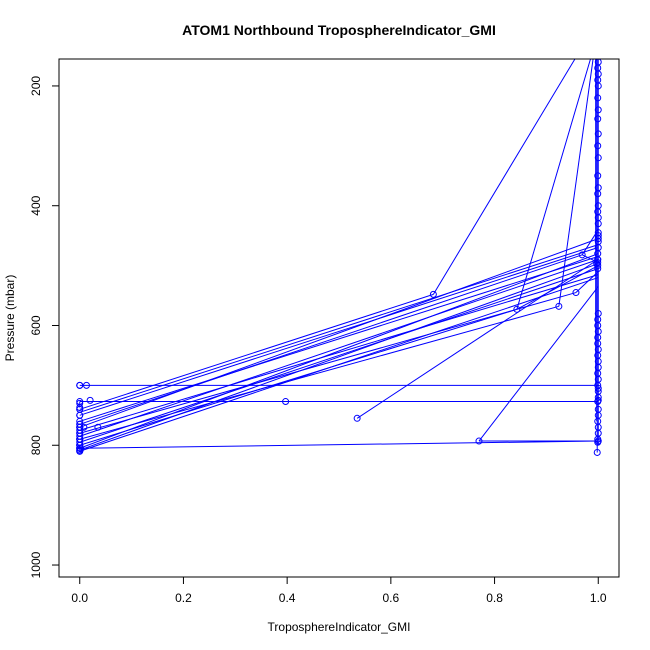 This screenshot has width=650, height=650. Describe the element at coordinates (339, 627) in the screenshot. I see `x-axis-label: TroposphereIndicator_GMI` at that location.